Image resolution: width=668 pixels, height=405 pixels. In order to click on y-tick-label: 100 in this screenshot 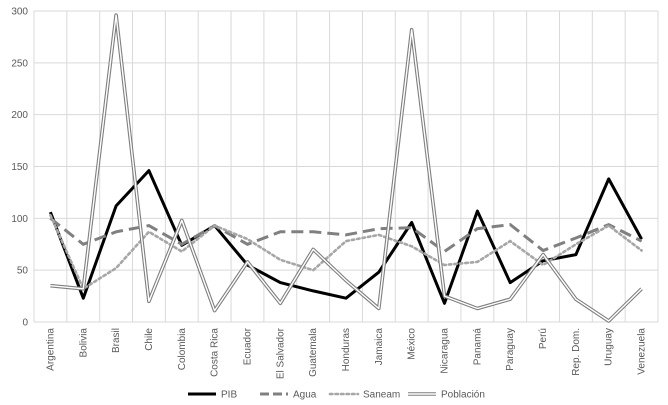, I will do `click(19, 219)`.